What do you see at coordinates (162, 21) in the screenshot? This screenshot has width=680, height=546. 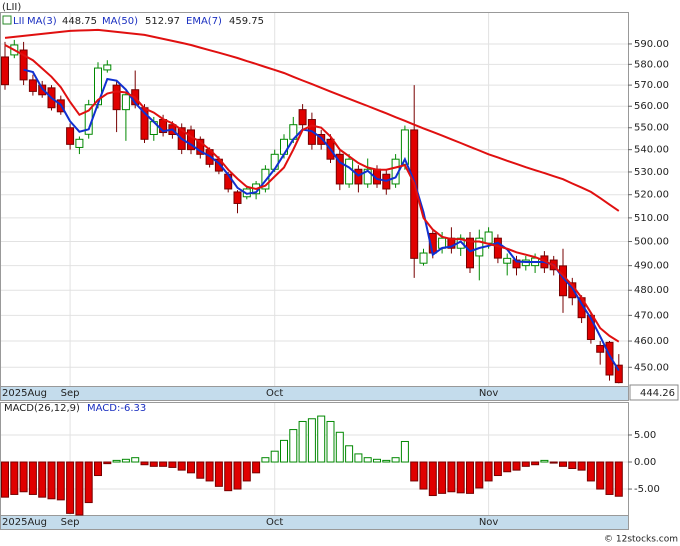 I see `legend-value: 512.97` at bounding box center [162, 21].